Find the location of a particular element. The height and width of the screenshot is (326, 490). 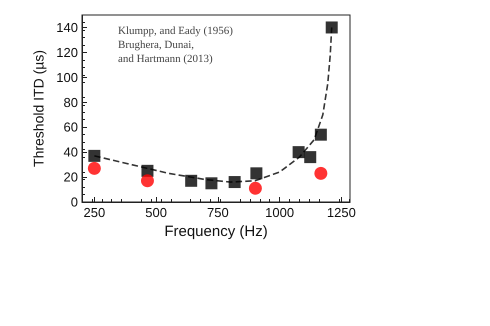

x-tick-label: 1000 is located at coordinates (279, 212).